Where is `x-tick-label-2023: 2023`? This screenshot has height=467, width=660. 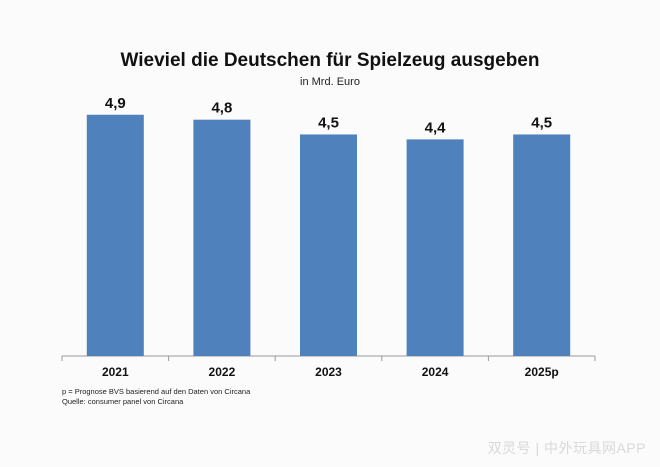
x-tick-label-2023: 2023 is located at coordinates (328, 372).